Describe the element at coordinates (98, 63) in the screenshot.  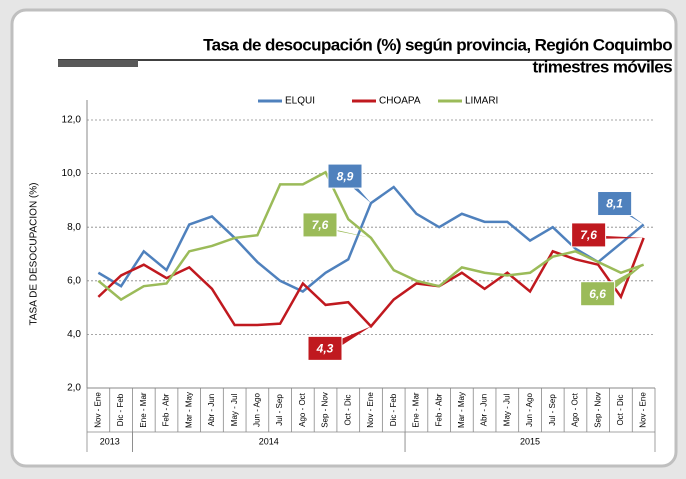
I see `title-bar` at that location.